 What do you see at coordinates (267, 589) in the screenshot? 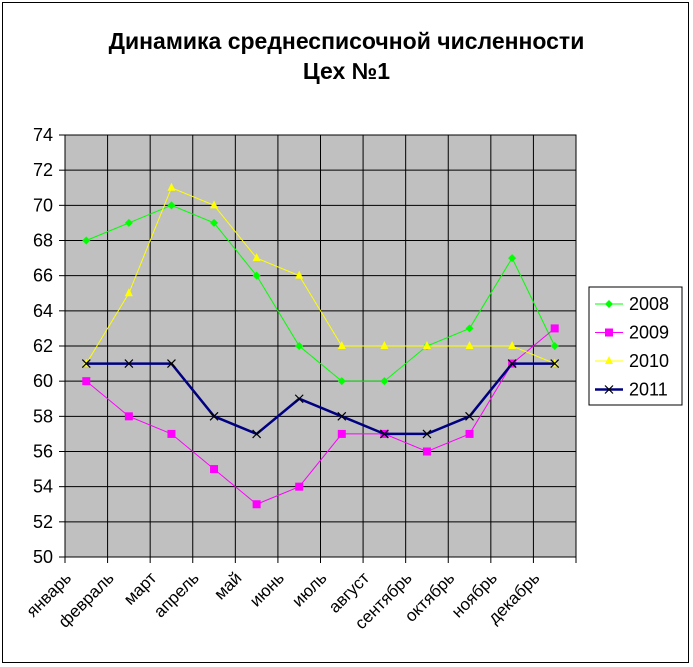
I see `x-tick-label: июнь` at bounding box center [267, 589].